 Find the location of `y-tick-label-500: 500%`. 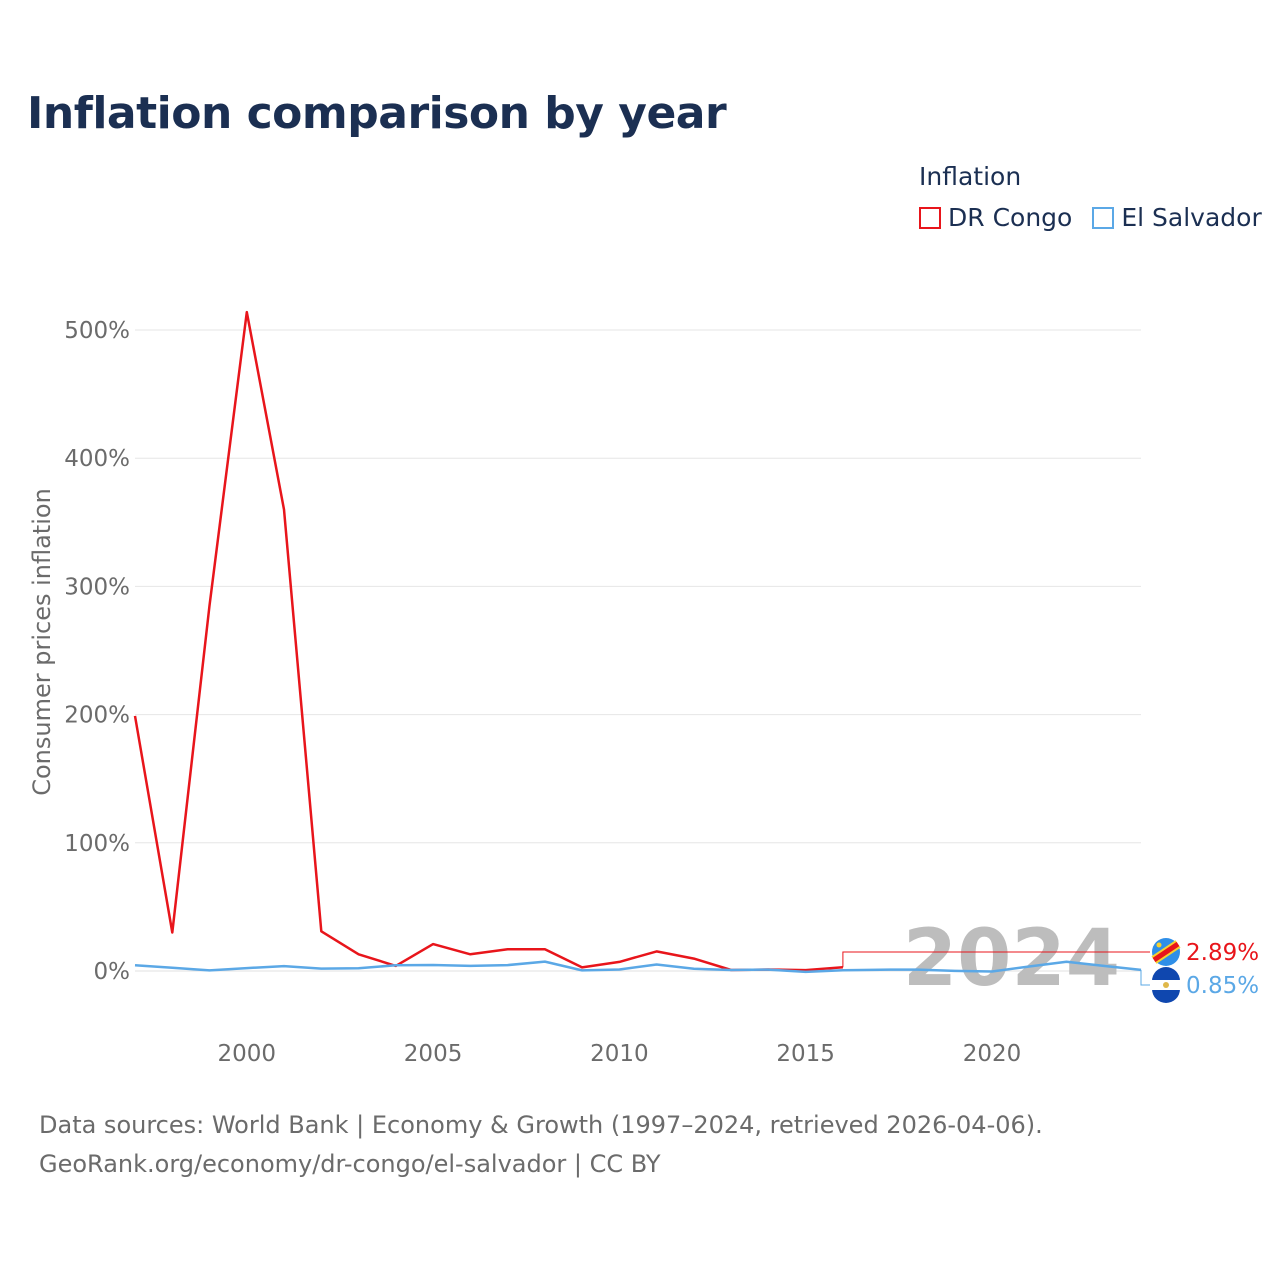

y-tick-label-500: 500% is located at coordinates (97, 331).